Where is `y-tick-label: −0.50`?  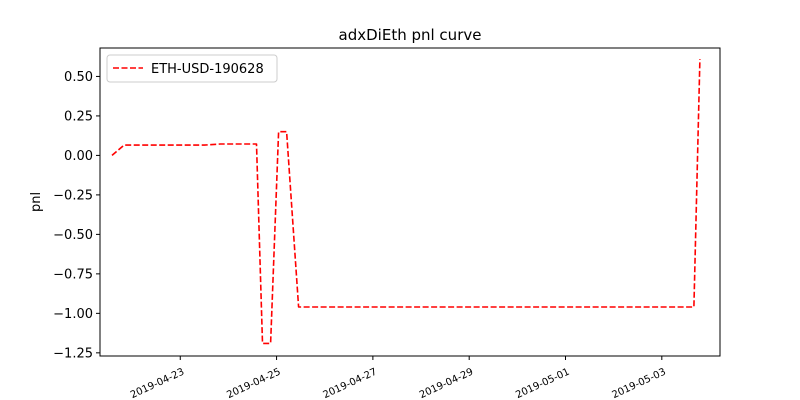
y-tick-label: −0.50 is located at coordinates (73, 235).